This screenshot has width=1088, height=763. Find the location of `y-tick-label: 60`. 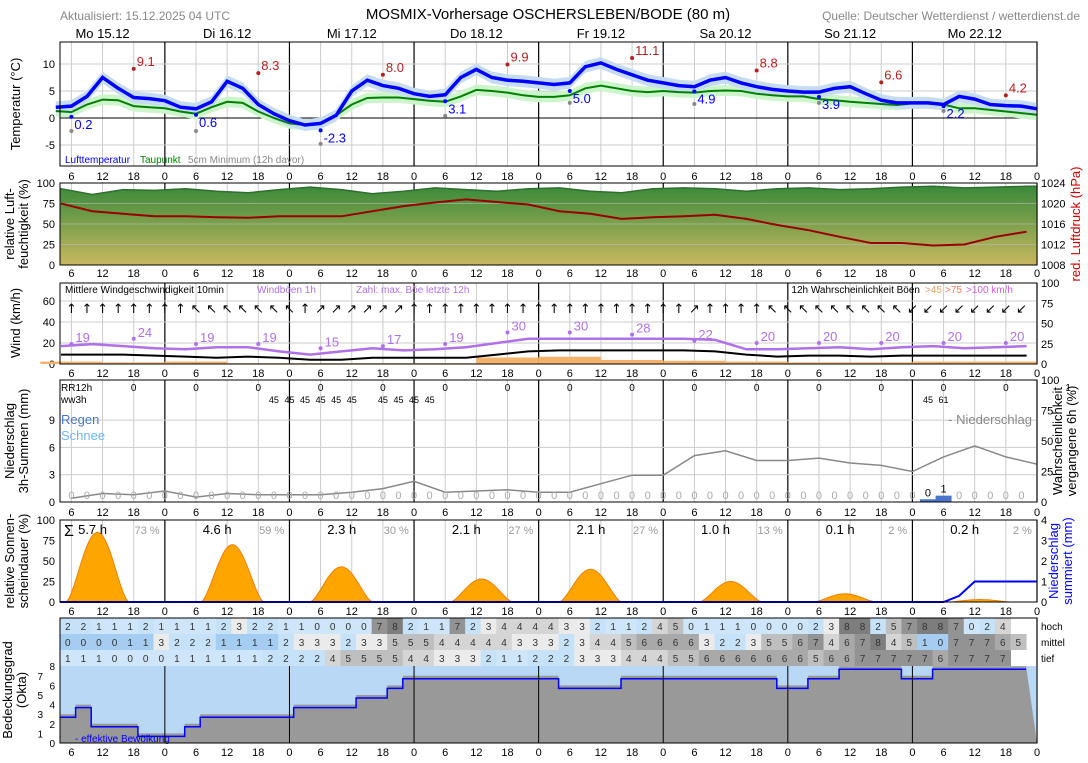

y-tick-label: 60 is located at coordinates (49, 302).